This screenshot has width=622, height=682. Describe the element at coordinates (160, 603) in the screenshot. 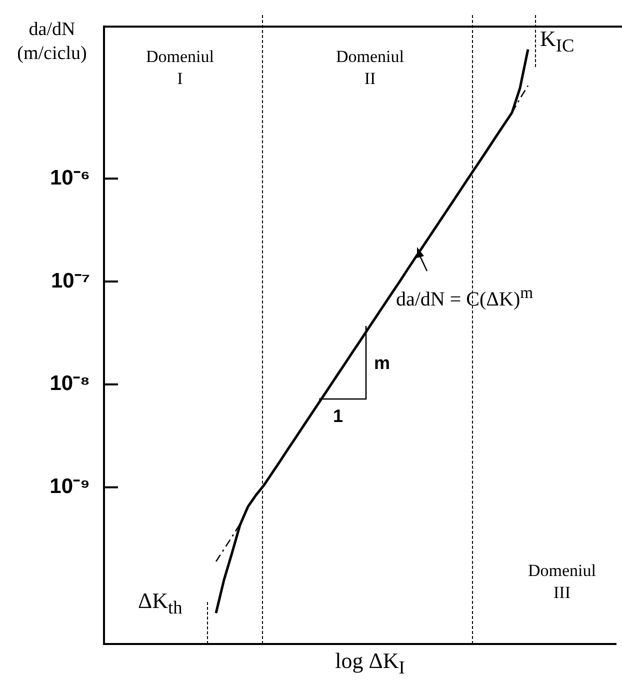

I see `annotation: ΔK$_{th}$` at that location.